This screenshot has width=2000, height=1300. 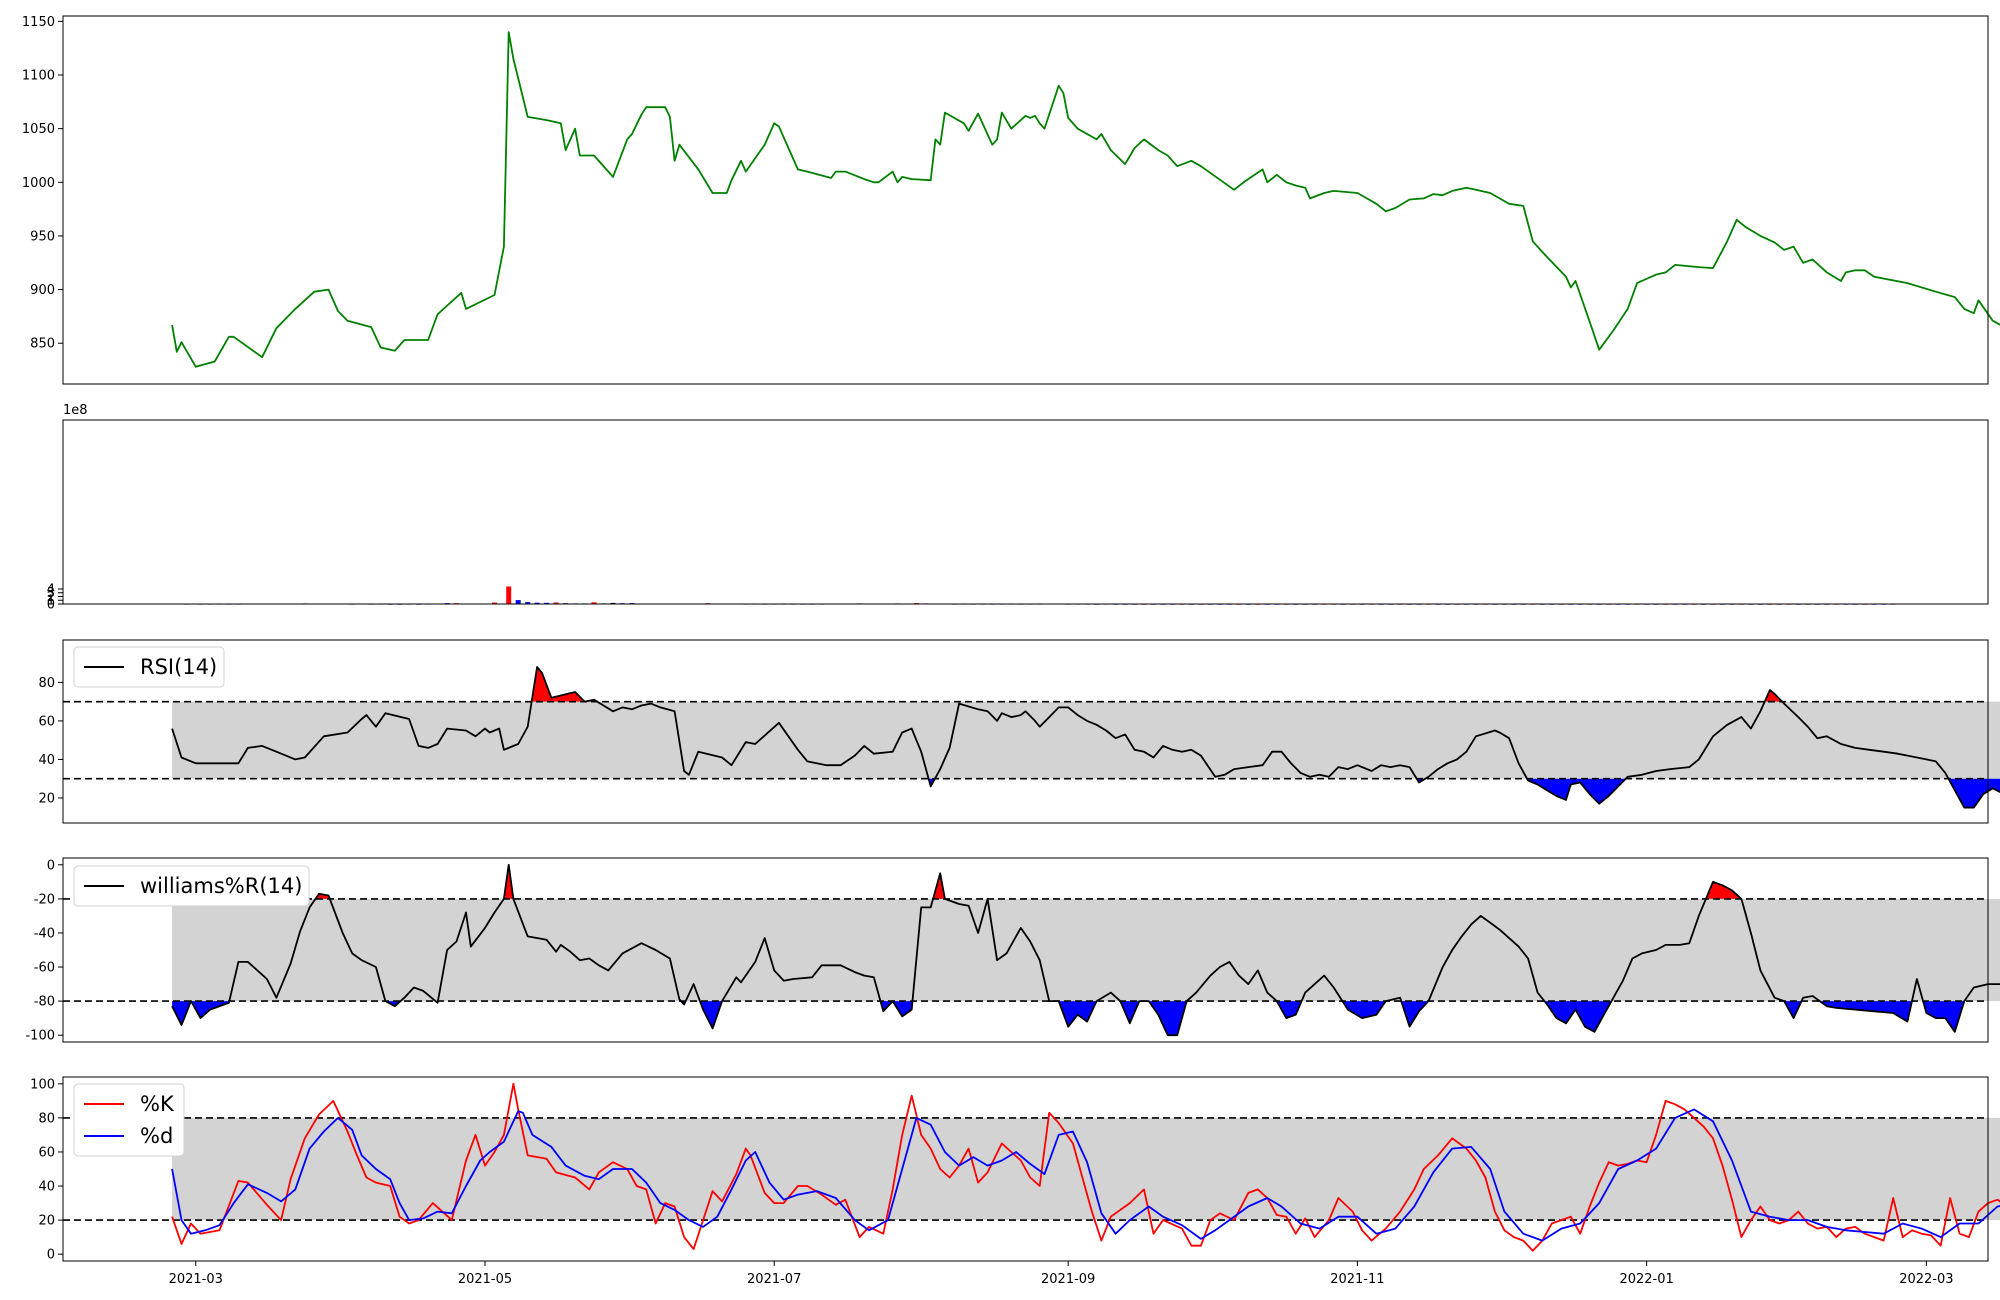 What do you see at coordinates (51, 605) in the screenshot?
I see `volume-ytick-label: 0` at bounding box center [51, 605].